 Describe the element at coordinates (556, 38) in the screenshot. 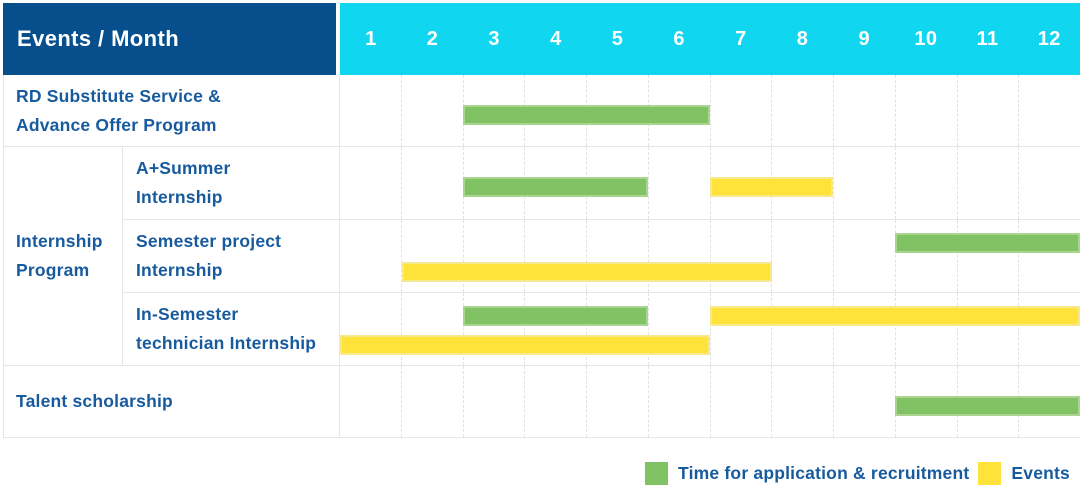

I see `month-label: 4` at that location.